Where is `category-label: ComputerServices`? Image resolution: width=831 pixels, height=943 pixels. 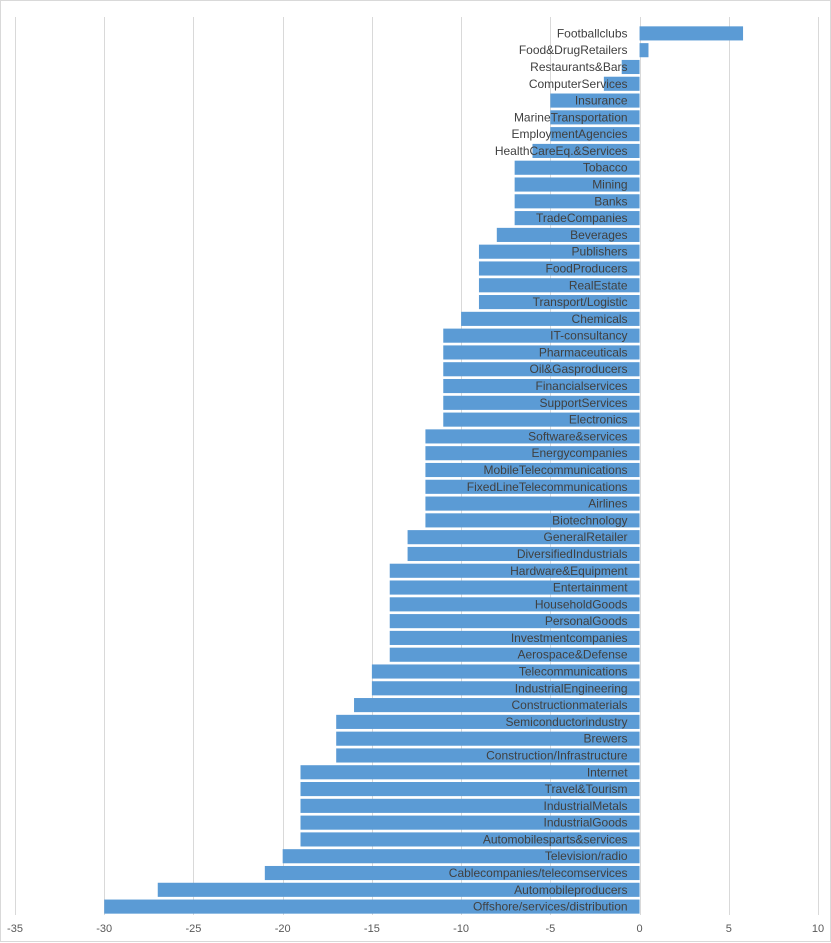
category-label: ComputerServices is located at coordinates (578, 84).